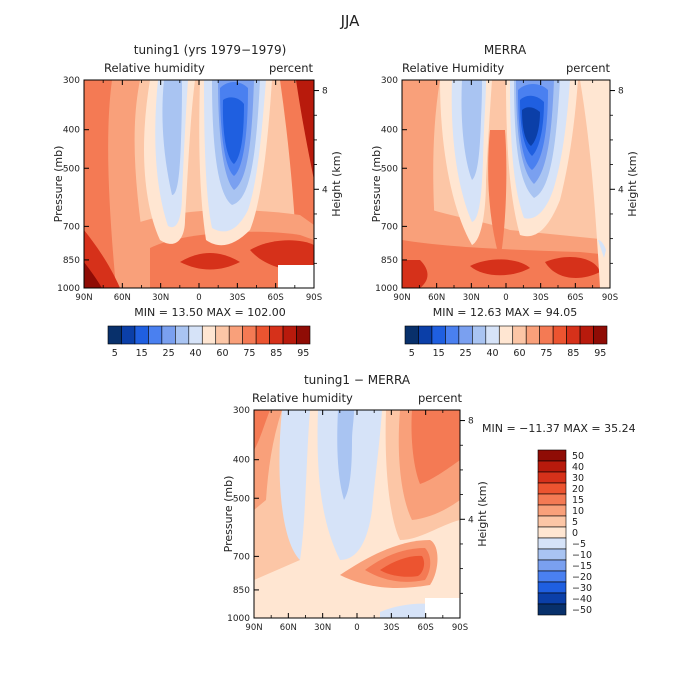  I want to click on x-tick-label: 60N, so click(436, 298).